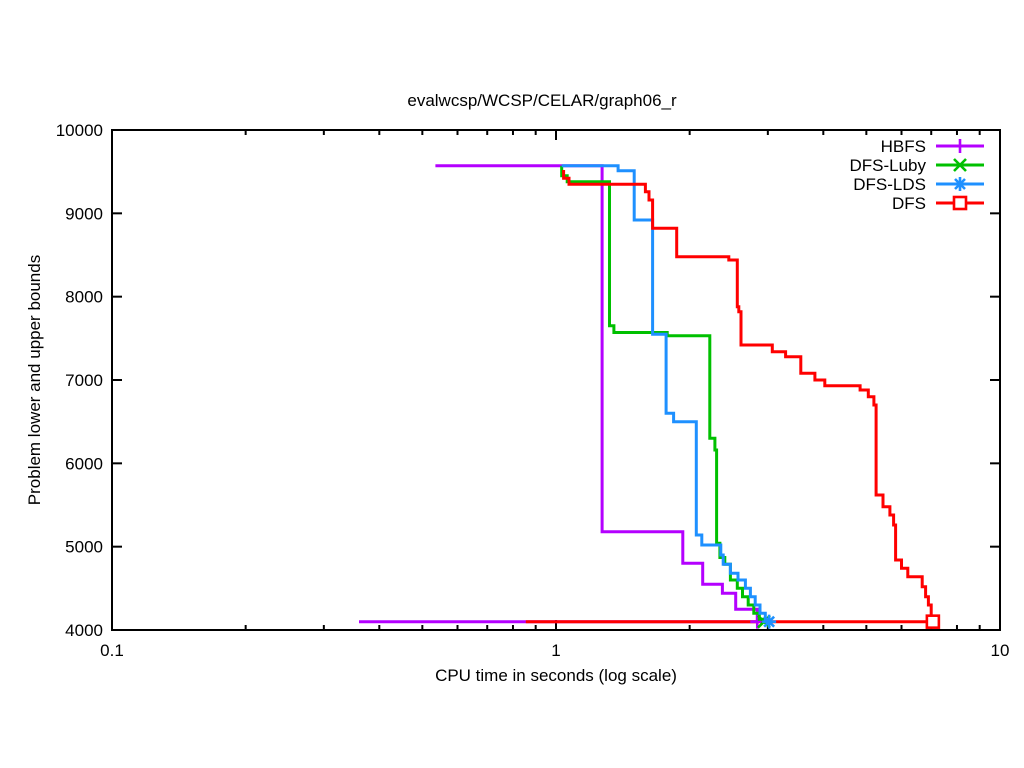 The height and width of the screenshot is (768, 1024). What do you see at coordinates (542, 100) in the screenshot?
I see `chart-title: evalwcsp/WCSP/CELAR/graph06_r` at bounding box center [542, 100].